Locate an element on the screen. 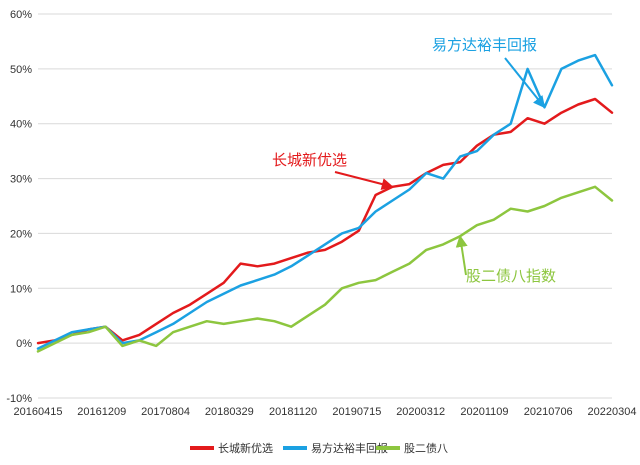 The width and height of the screenshot is (640, 465). x-tick-label: 20210706 is located at coordinates (548, 412).